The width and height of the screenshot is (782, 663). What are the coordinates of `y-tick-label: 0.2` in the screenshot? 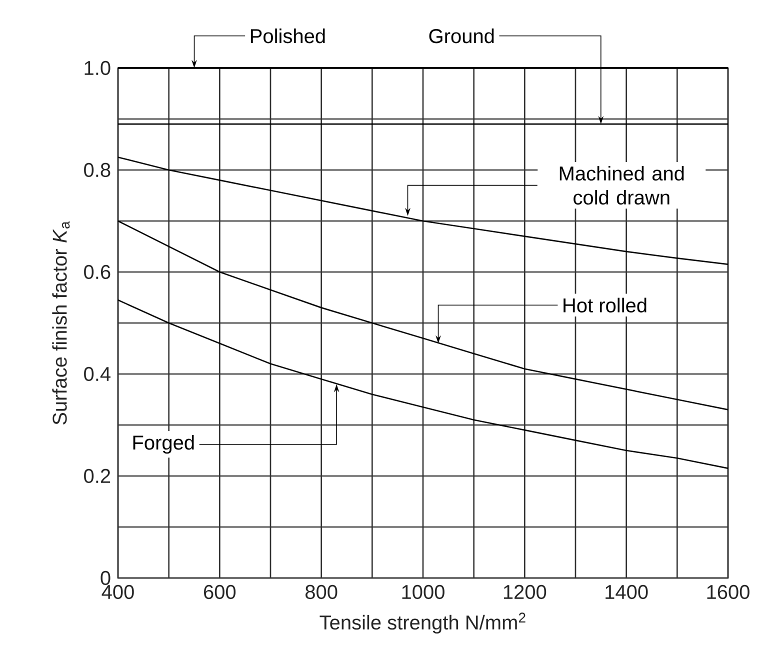 It's located at (97, 476).